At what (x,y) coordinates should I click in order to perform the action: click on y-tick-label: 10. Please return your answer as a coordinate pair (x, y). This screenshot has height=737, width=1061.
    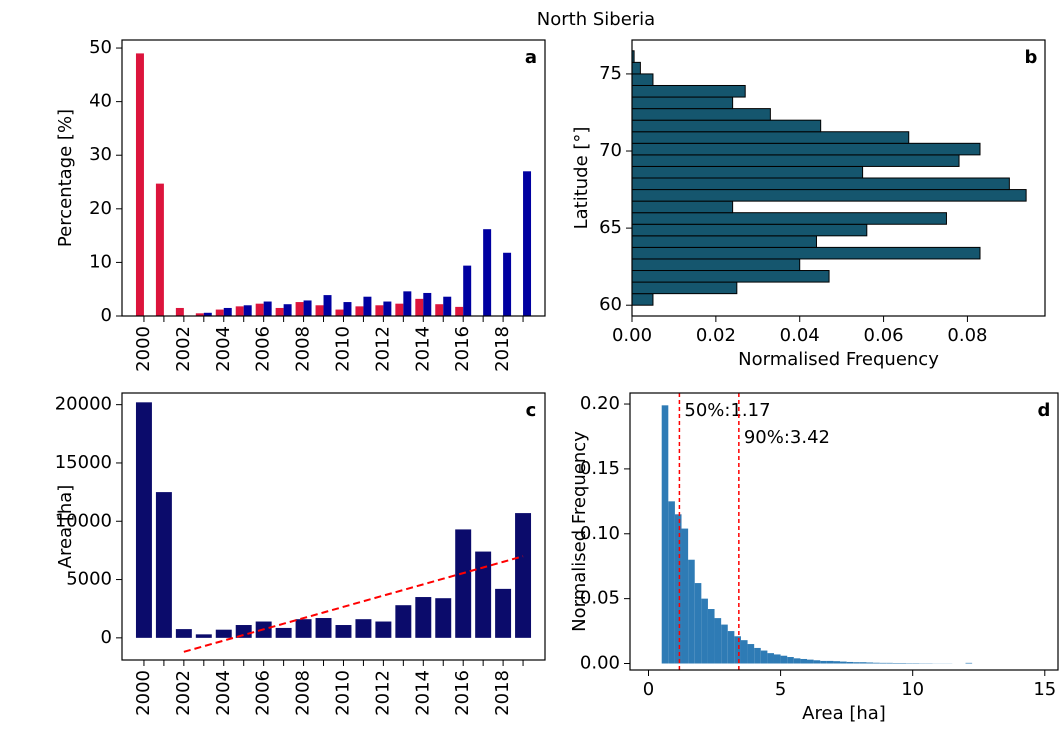
    Looking at the image, I should click on (100, 261).